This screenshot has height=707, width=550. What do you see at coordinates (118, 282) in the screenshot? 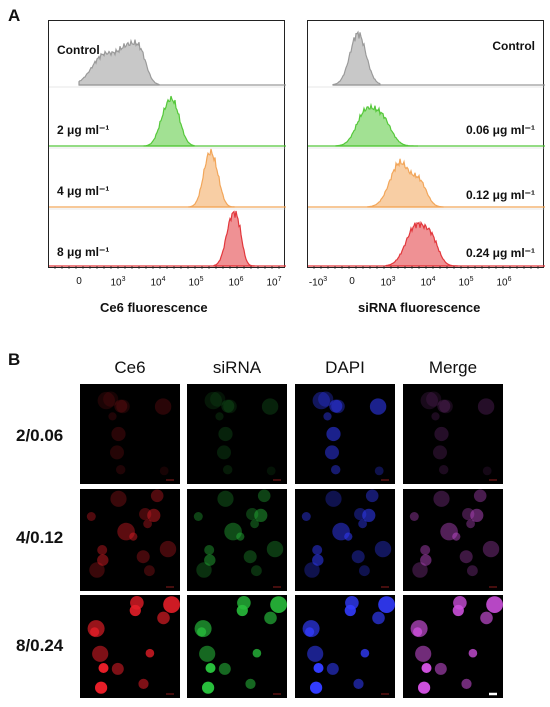
I see `ce6-tick-label-1: 10³` at bounding box center [118, 282].